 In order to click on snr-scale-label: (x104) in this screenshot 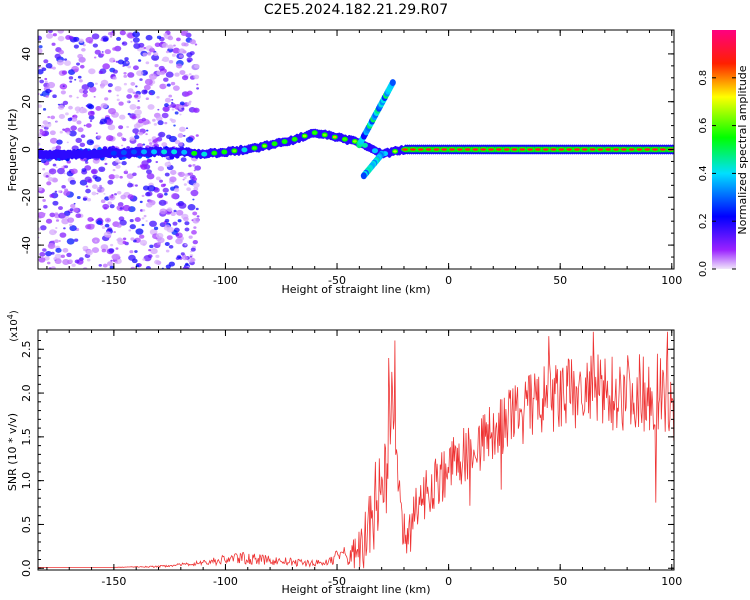, I will do `click(13, 326)`.